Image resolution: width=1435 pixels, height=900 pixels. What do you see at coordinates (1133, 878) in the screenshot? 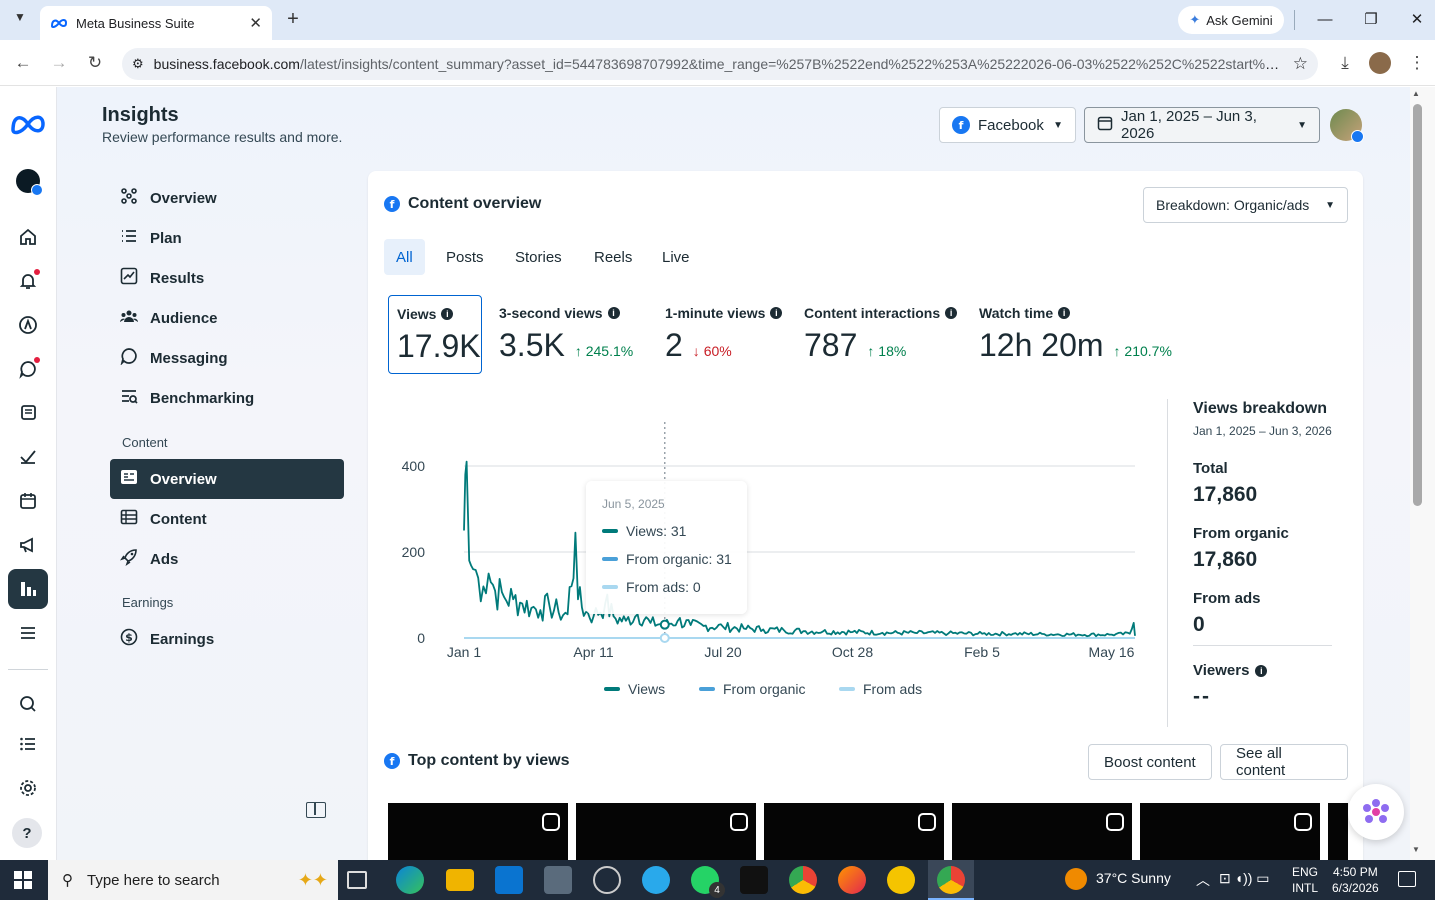
I see `weather-text: 37°C Sunny` at bounding box center [1133, 878].